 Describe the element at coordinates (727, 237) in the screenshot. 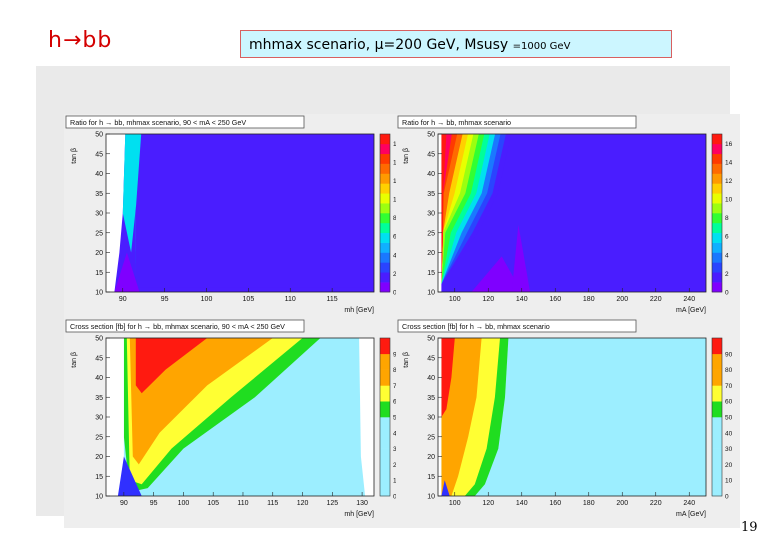

I see `colorbar-tick-label: 6` at that location.